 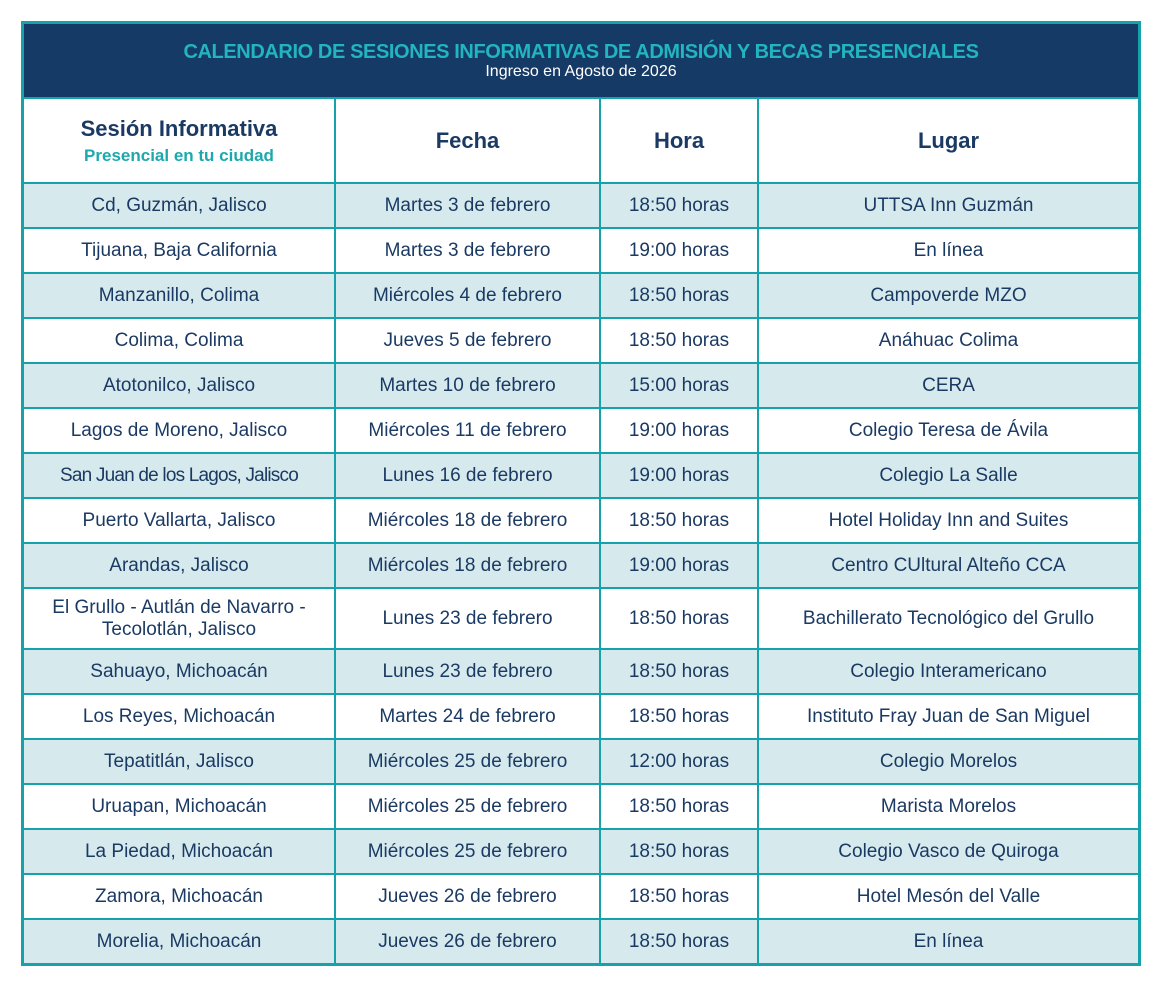 What do you see at coordinates (947, 671) in the screenshot?
I see `cell-place: Colegio Interamericano` at bounding box center [947, 671].